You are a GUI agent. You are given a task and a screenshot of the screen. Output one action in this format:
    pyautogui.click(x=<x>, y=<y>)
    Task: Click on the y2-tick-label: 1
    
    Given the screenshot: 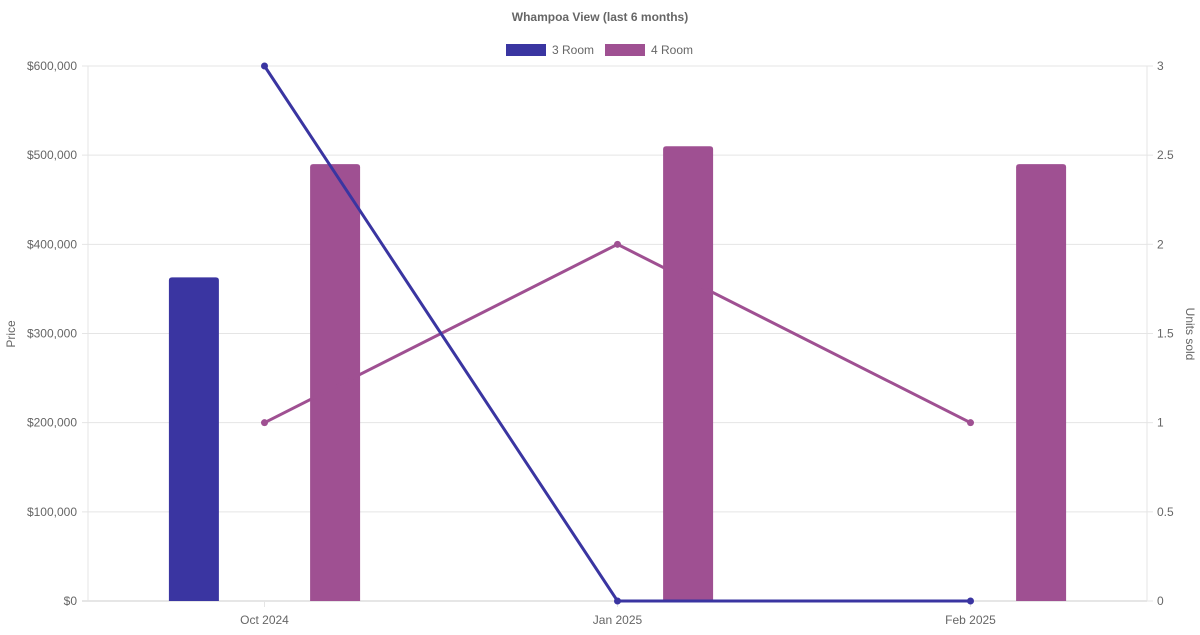 What is the action you would take?
    pyautogui.click(x=1160, y=423)
    